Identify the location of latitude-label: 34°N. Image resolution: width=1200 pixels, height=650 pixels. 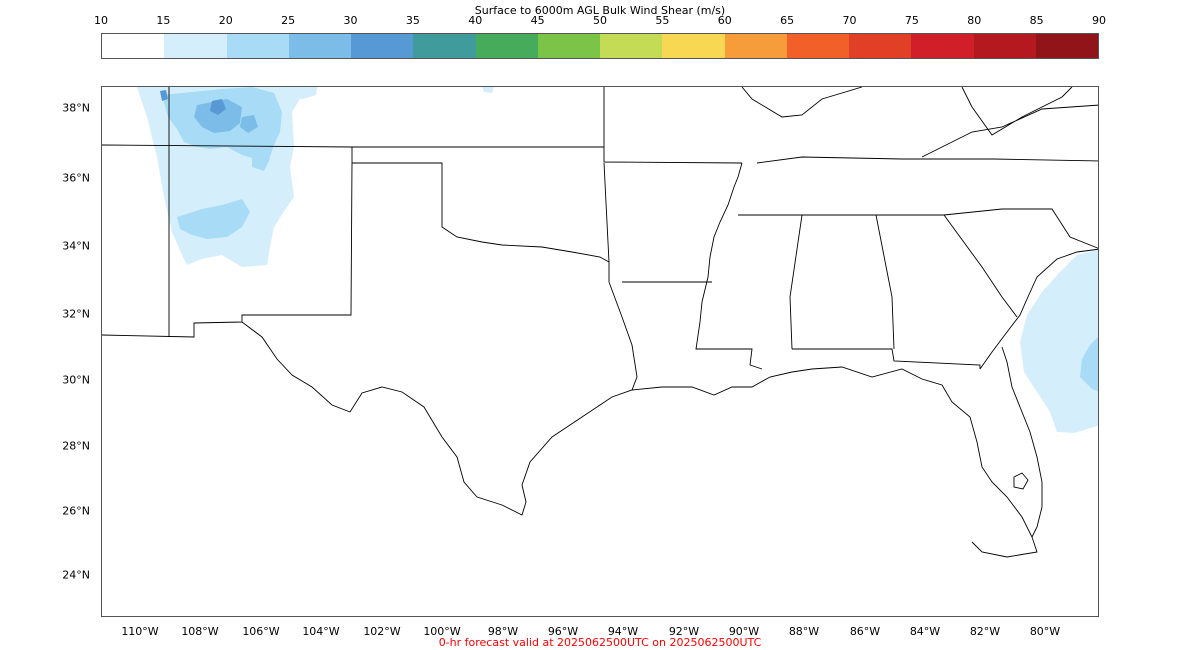
(76, 246).